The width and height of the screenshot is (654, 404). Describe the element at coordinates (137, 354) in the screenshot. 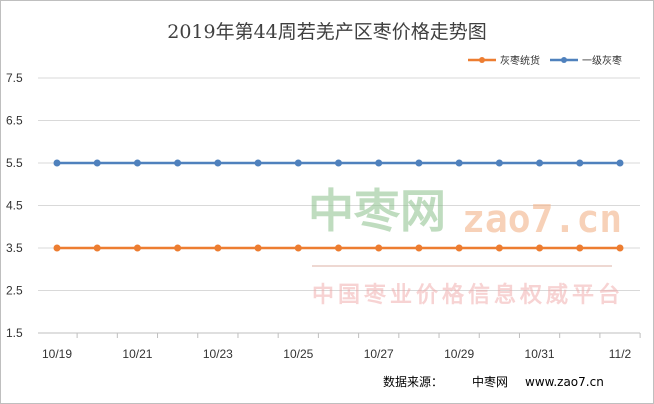

I see `x-tick-label: 10/21` at that location.